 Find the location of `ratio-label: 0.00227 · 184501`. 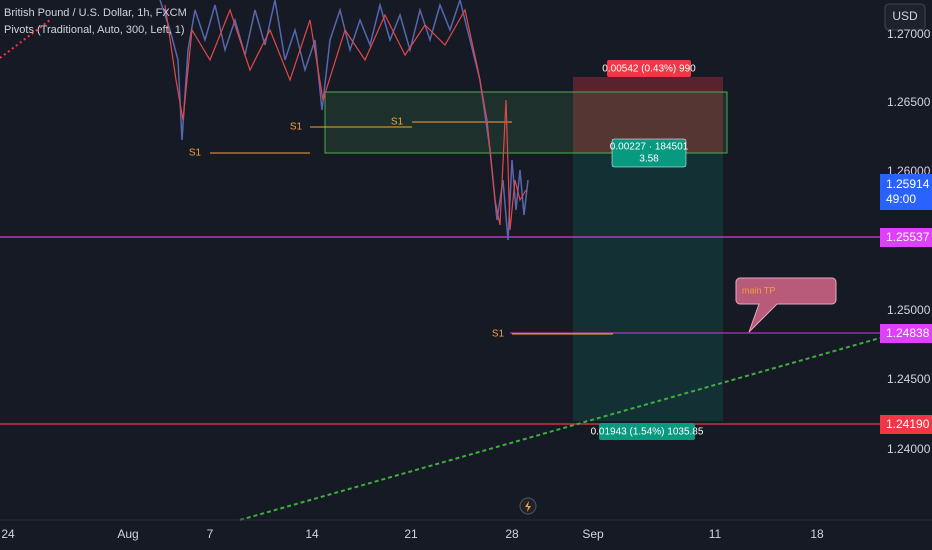

ratio-label: 0.00227 · 184501 is located at coordinates (649, 147).